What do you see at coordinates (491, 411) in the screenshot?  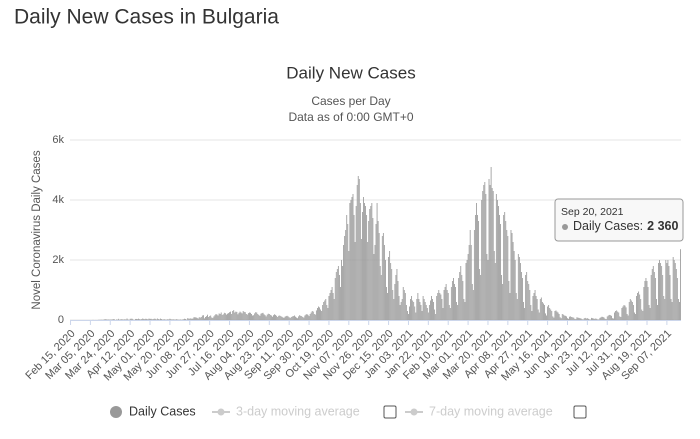 I see `legend-label: 7-day moving average` at bounding box center [491, 411].